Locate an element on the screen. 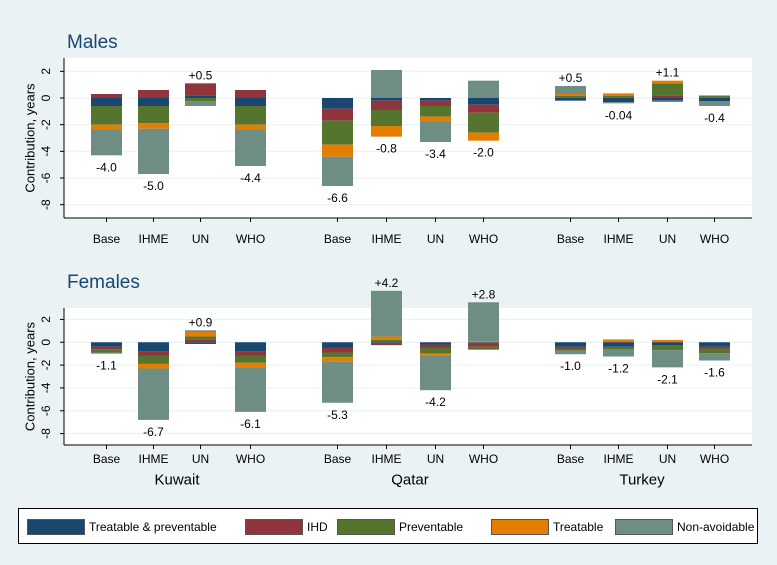 The height and width of the screenshot is (565, 777). country-label: Kuwait is located at coordinates (177, 480).